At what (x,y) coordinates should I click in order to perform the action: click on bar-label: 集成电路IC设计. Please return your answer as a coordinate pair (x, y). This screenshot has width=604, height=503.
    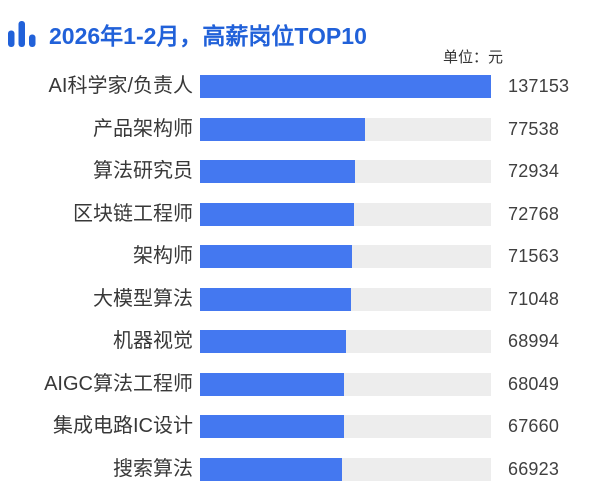
    Looking at the image, I should click on (123, 426).